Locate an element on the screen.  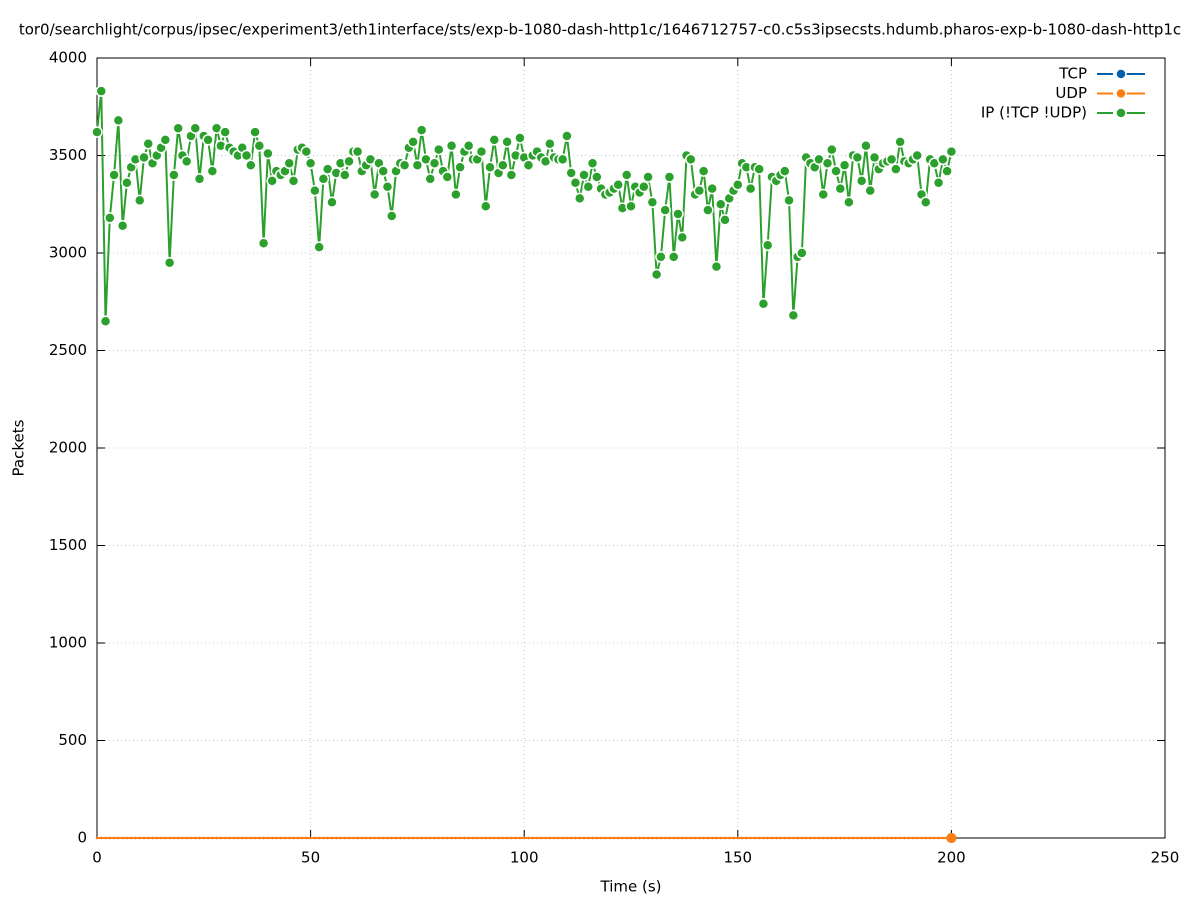
legend-label: TCP is located at coordinates (1072, 74).